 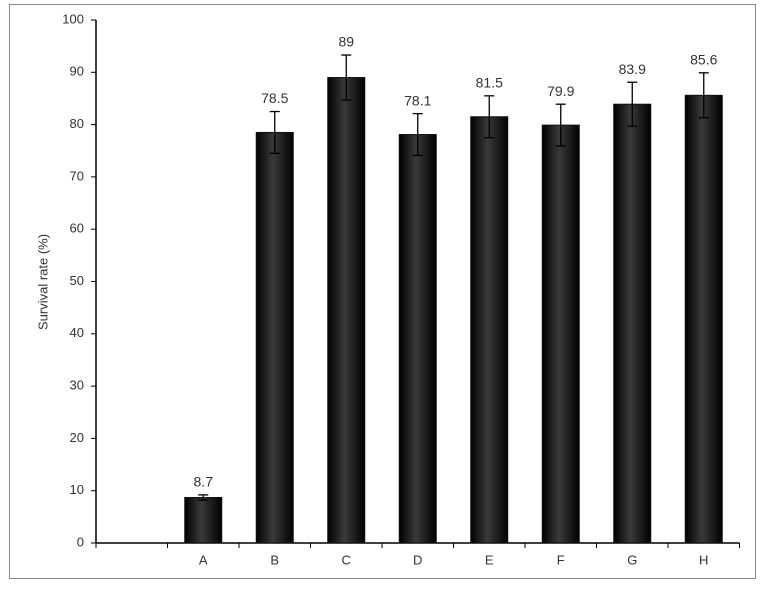 I want to click on value-label: 78.1, so click(x=417, y=100).